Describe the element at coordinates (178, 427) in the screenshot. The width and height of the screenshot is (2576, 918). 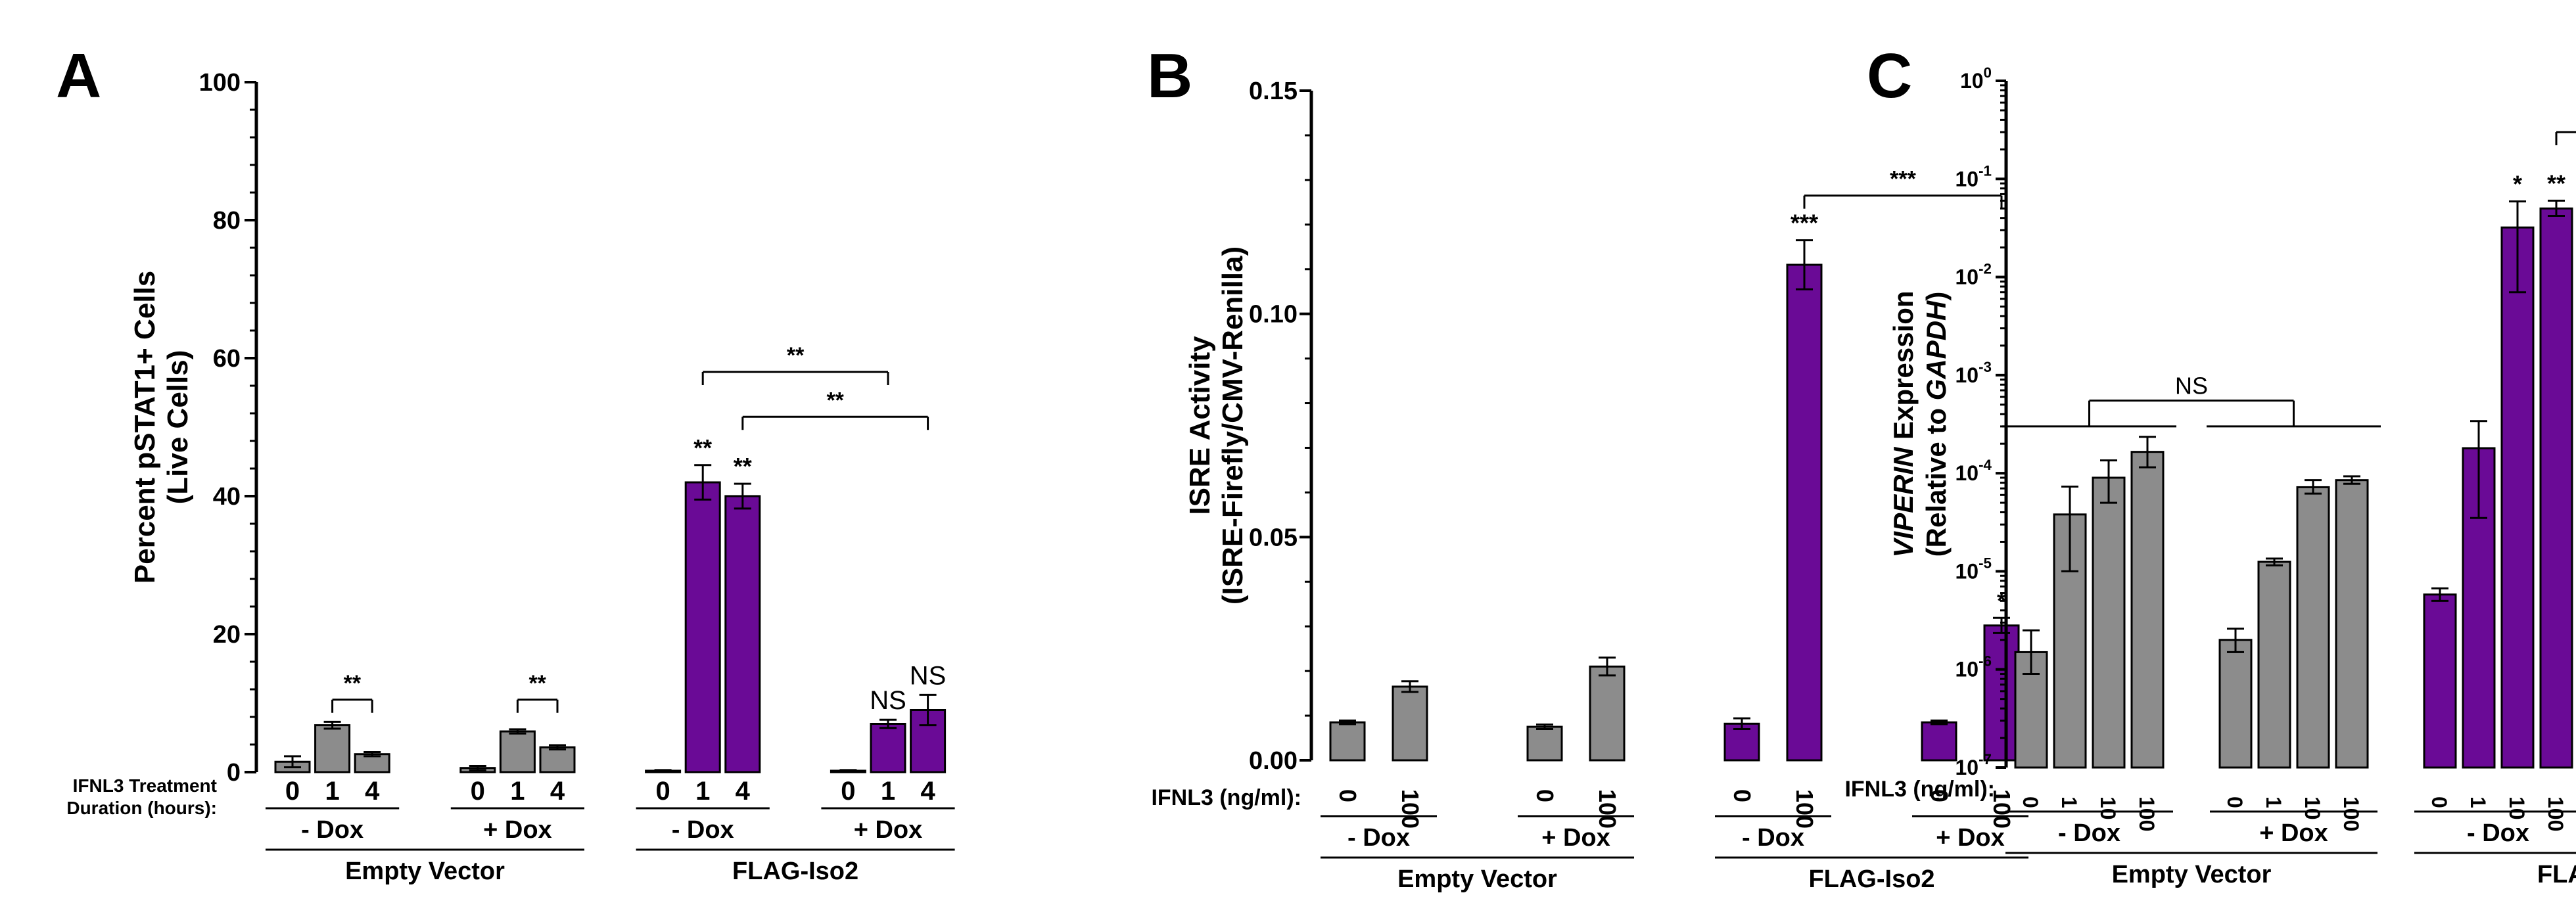
I see `y-axis-label: (Live Cells)` at that location.